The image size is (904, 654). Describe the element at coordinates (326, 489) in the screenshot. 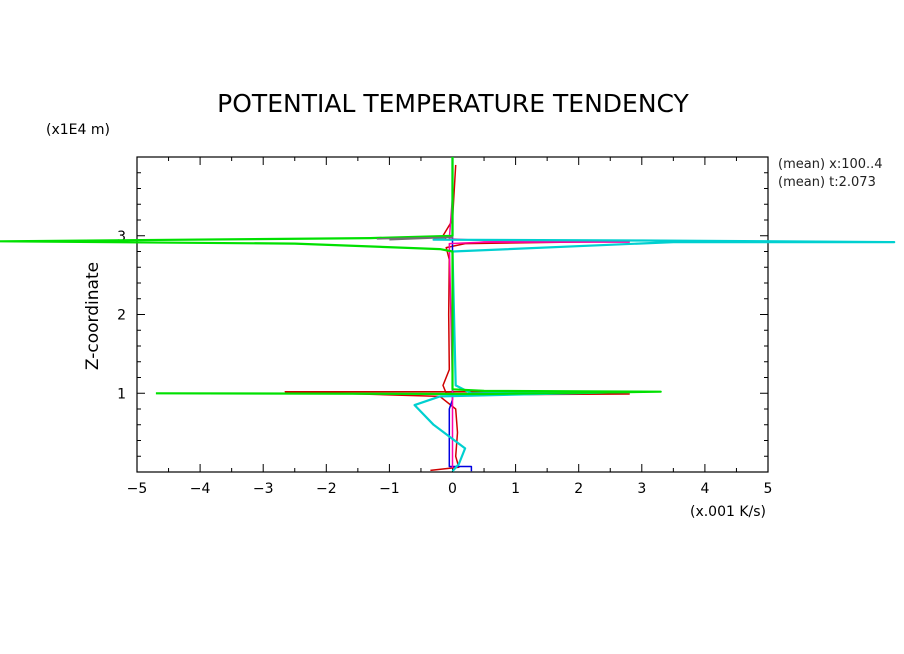

I see `x-tick-label: −2` at that location.